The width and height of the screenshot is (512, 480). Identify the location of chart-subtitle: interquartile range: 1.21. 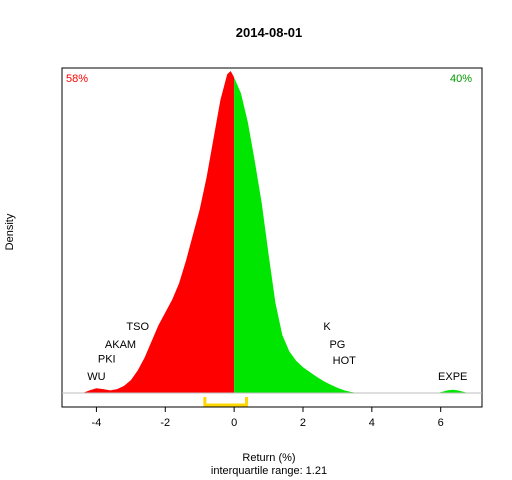
(269, 471).